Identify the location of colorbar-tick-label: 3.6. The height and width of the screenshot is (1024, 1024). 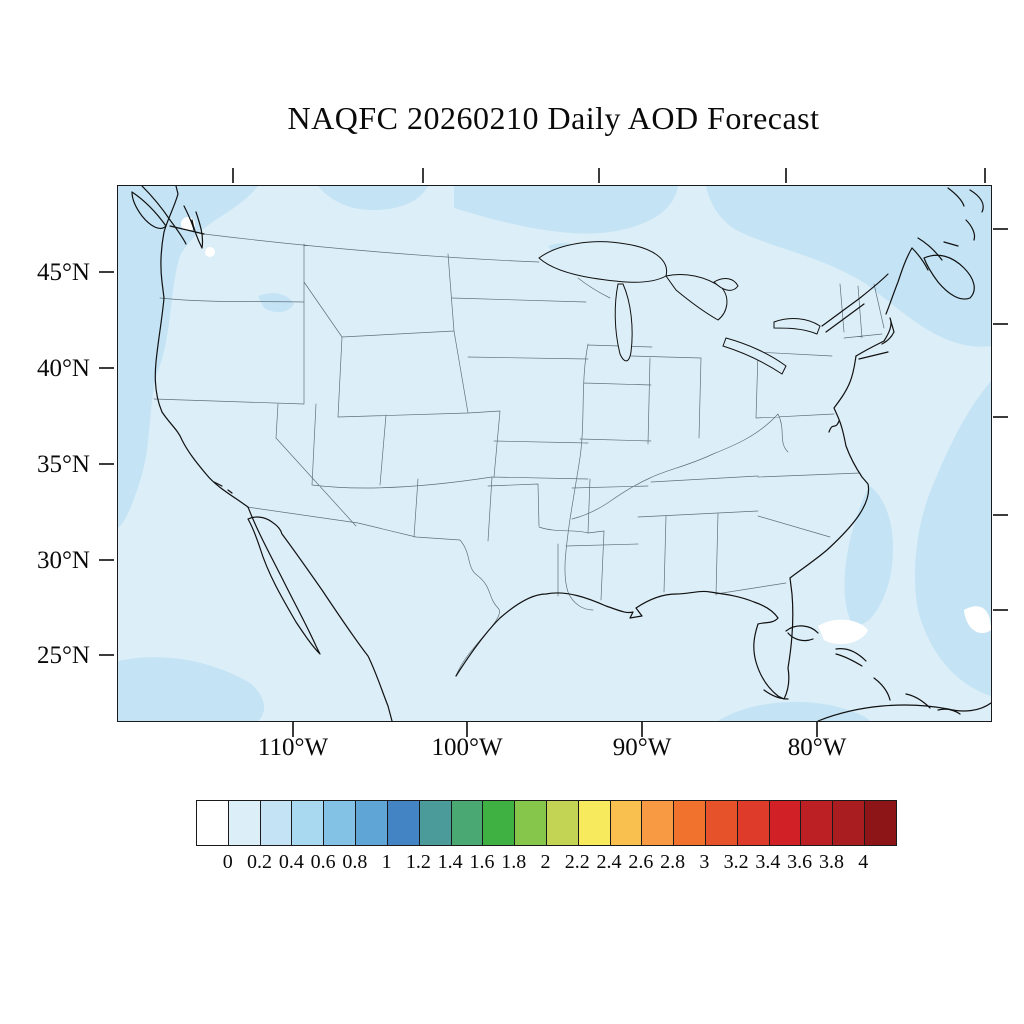
(800, 862).